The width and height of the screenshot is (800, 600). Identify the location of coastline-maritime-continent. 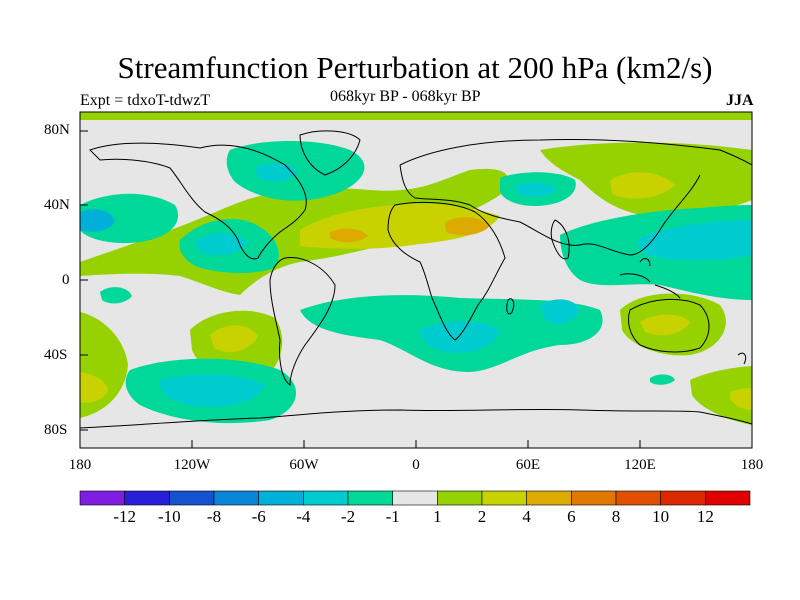
(650, 278).